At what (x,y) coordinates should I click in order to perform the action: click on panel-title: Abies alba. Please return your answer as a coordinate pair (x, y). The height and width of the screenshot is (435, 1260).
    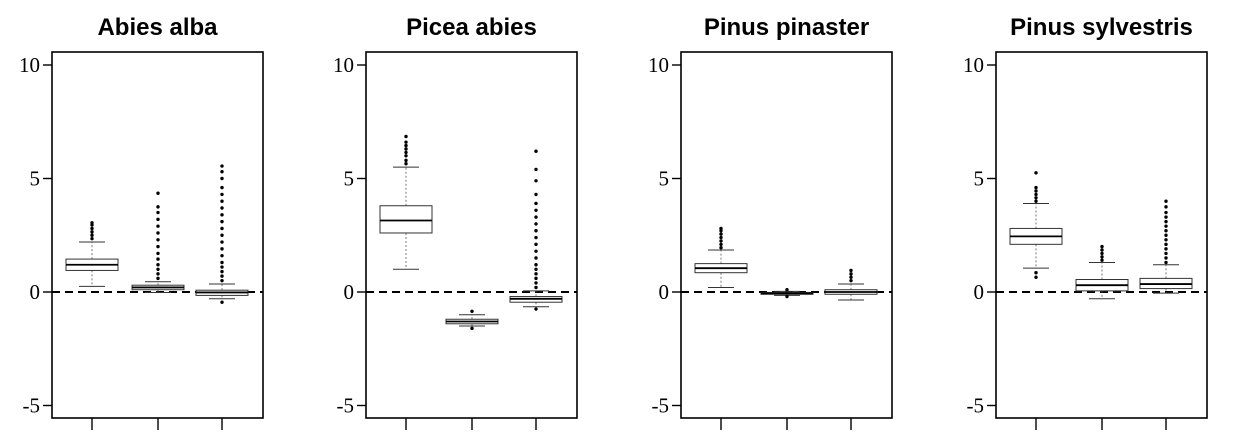
    Looking at the image, I should click on (157, 27).